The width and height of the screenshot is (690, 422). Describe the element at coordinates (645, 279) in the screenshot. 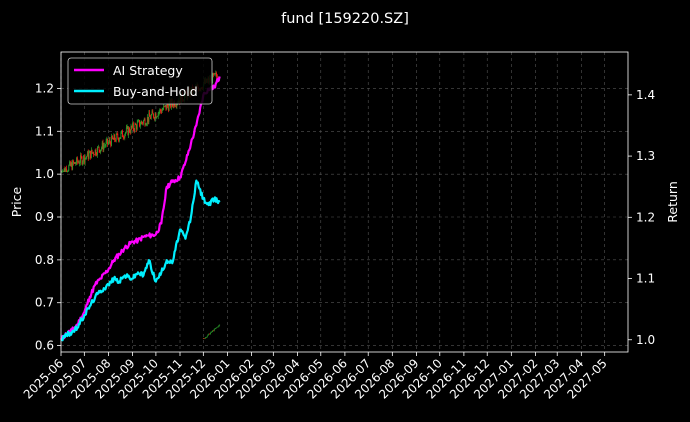

I see `y-tick-label-right: 1.1` at that location.